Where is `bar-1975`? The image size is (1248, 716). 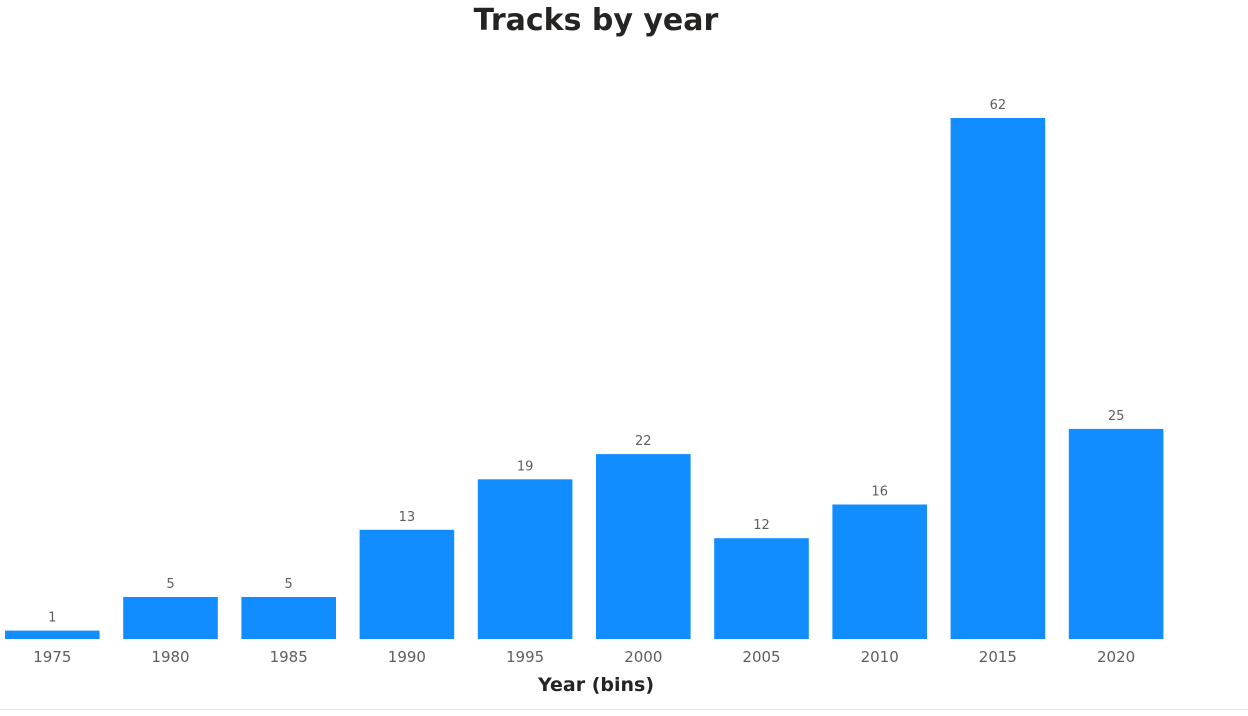
bar-1975 is located at coordinates (52, 634).